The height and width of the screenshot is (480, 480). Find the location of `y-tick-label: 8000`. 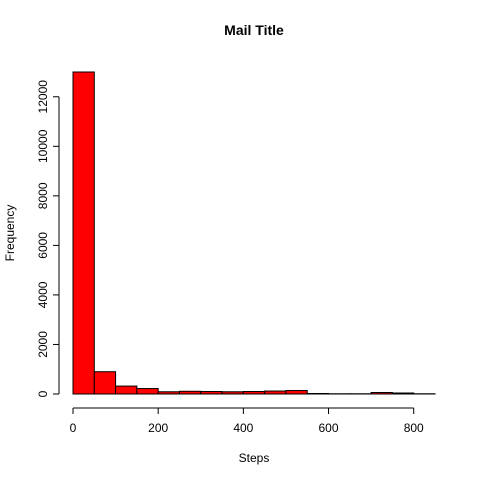

y-tick-label: 8000 is located at coordinates (43, 195).